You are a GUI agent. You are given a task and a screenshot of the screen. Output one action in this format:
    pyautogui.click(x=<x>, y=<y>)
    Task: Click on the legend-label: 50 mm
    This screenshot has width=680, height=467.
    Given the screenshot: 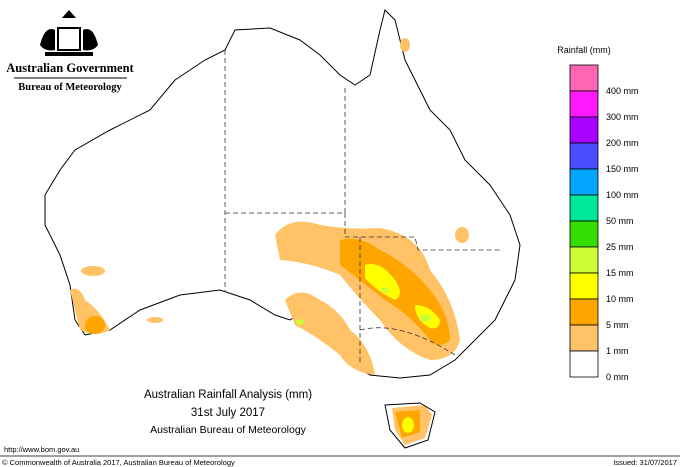 What is the action you would take?
    pyautogui.click(x=620, y=221)
    